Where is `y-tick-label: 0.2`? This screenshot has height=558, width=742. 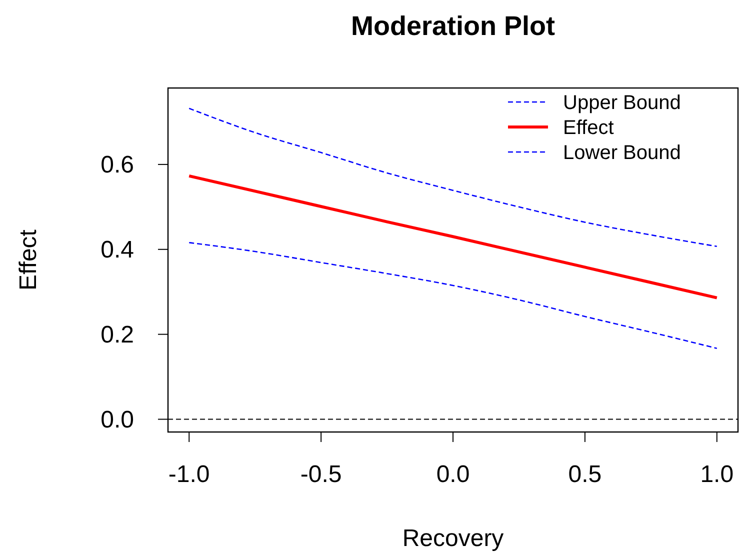
y-tick-label: 0.2 is located at coordinates (117, 334).